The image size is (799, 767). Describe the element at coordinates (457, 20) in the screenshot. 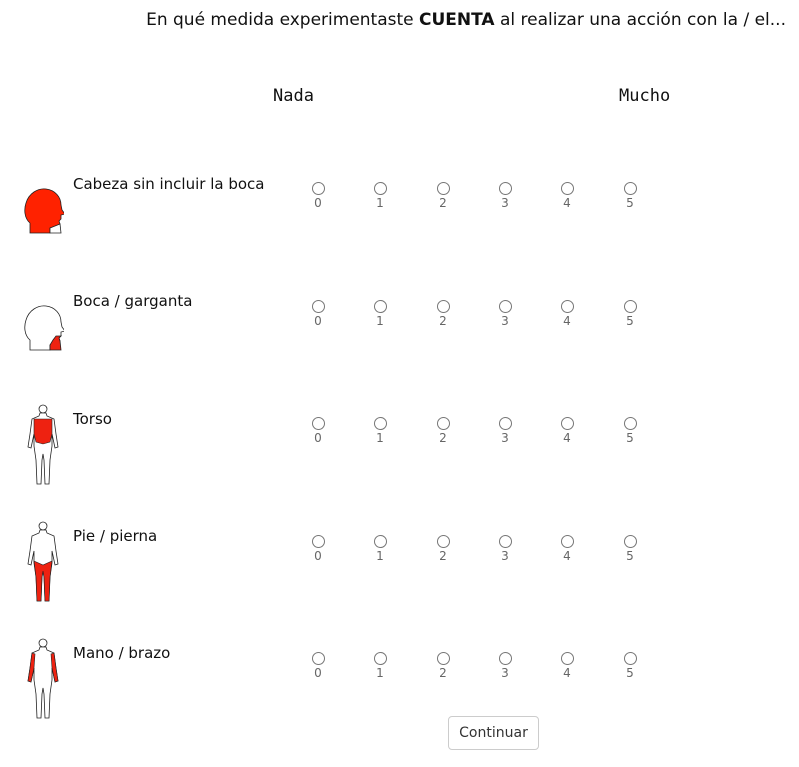

I see `question-emphasis: CUENTA` at that location.